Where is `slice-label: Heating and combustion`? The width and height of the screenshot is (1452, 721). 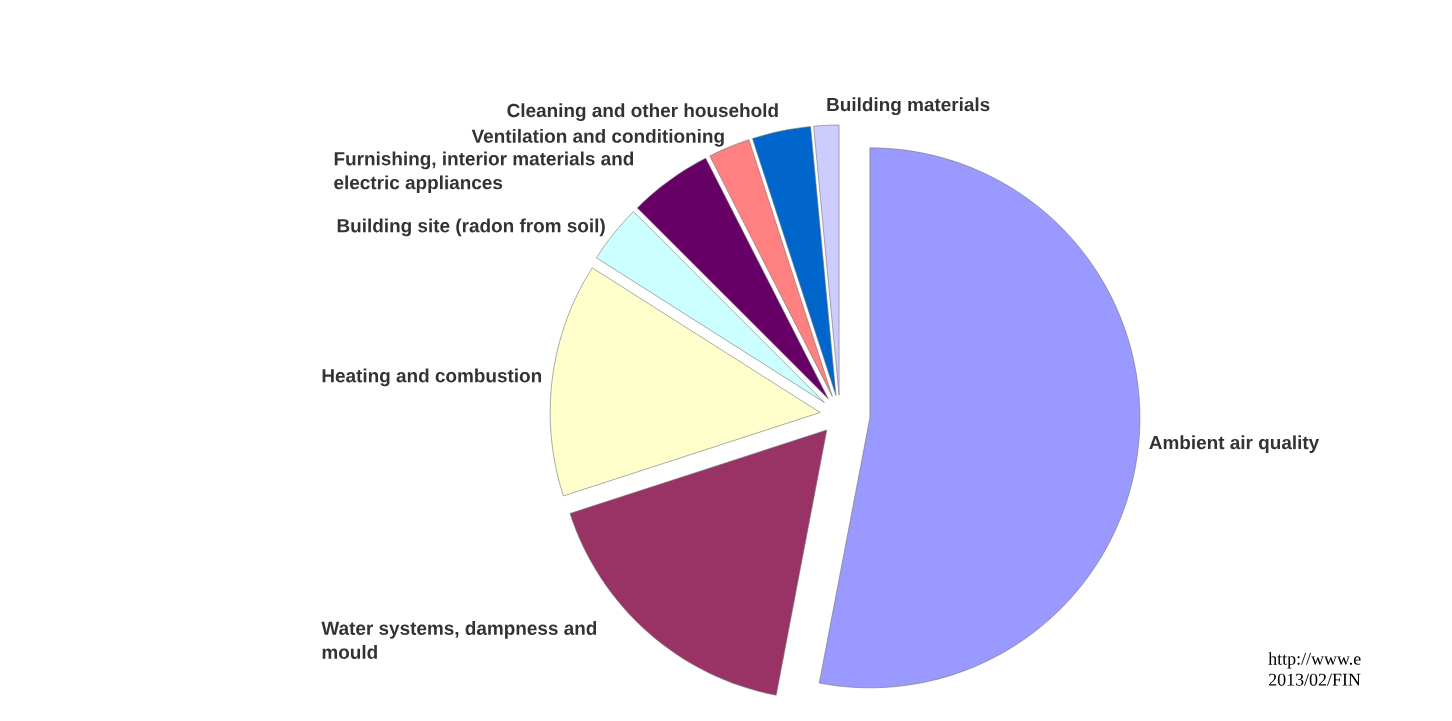
slice-label: Heating and combustion is located at coordinates (432, 377).